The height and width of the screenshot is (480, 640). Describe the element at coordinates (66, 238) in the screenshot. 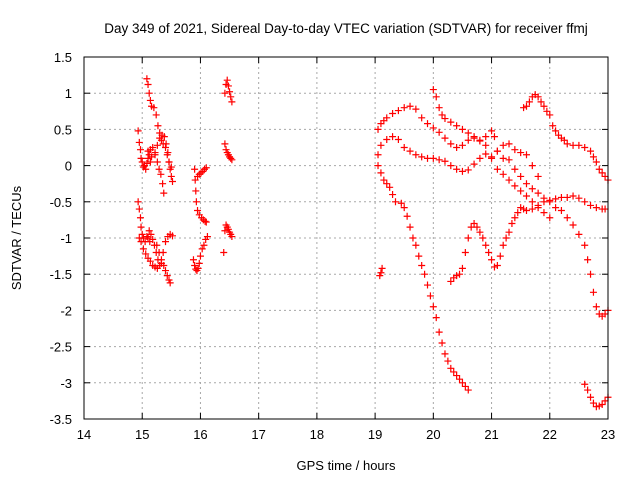

I see `y-tick-label: -1` at that location.